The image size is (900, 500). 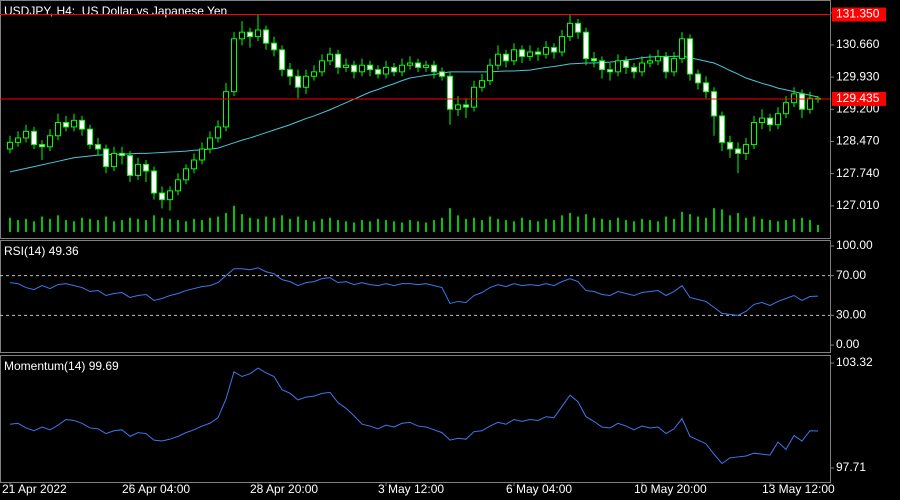 I want to click on x-tick-label: 6 May 04:00, so click(x=539, y=489).